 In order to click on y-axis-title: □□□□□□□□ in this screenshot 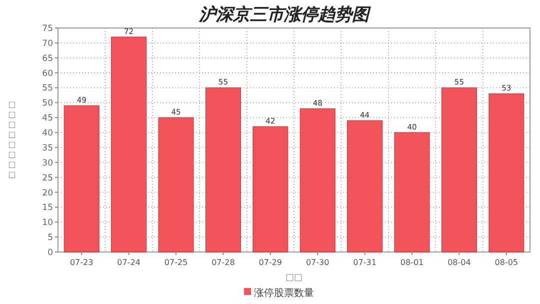, I will do `click(12, 140)`.